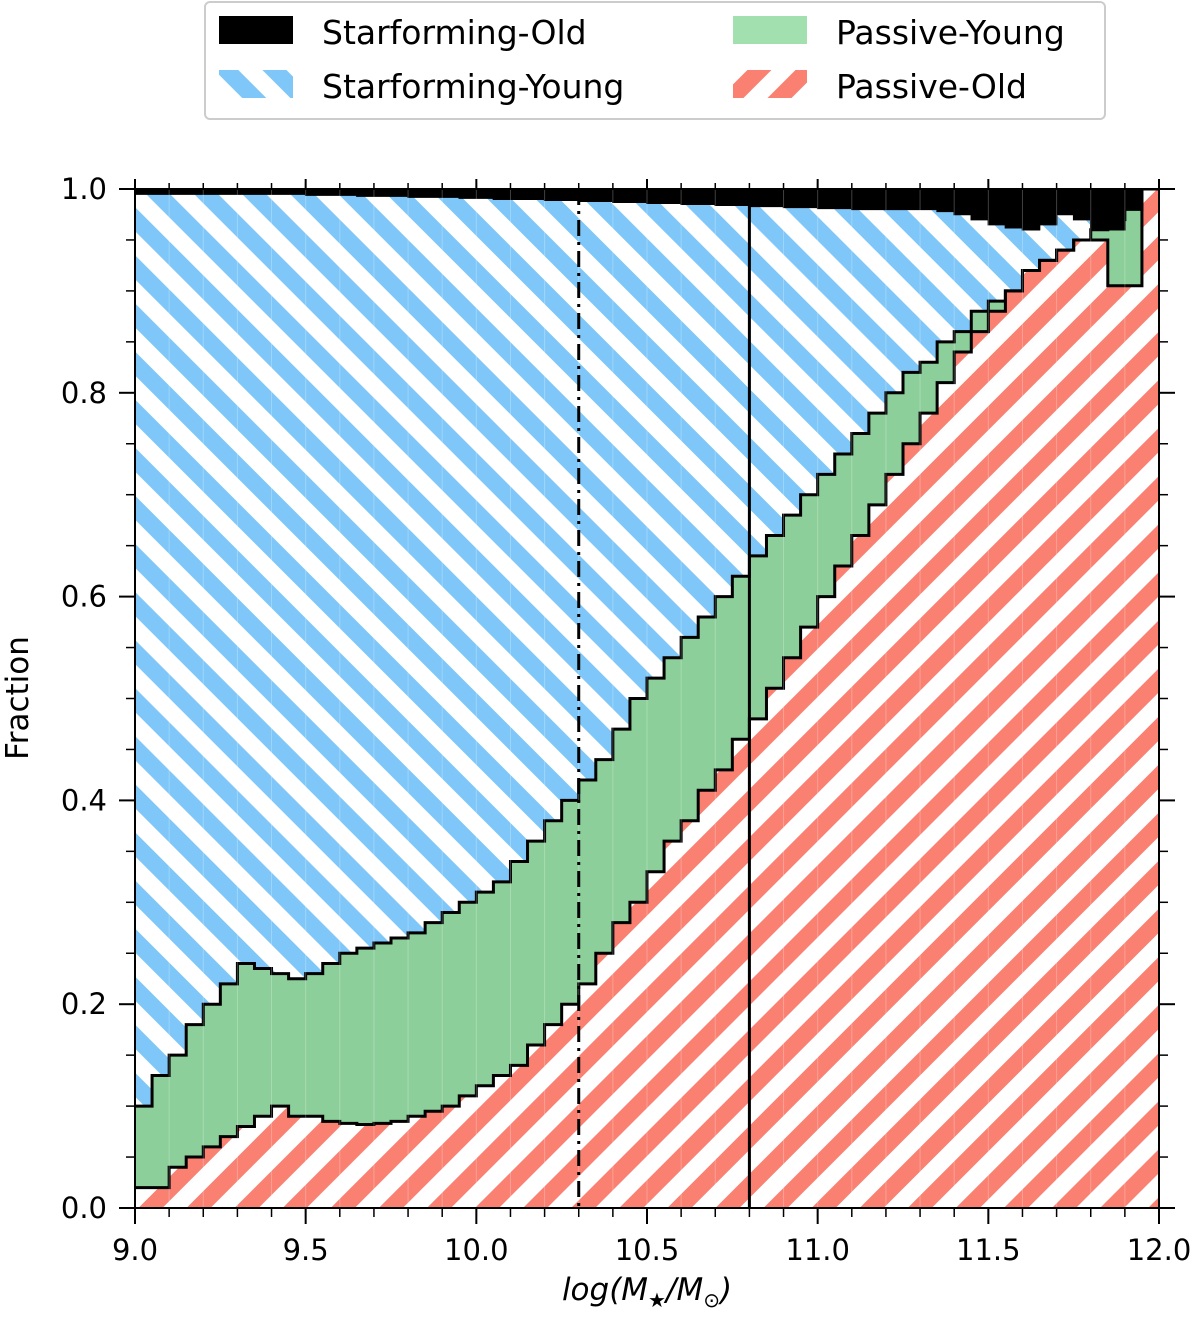 This screenshot has height=1322, width=1200. What do you see at coordinates (988, 1250) in the screenshot?
I see `x-tick-label: 11.5` at bounding box center [988, 1250].